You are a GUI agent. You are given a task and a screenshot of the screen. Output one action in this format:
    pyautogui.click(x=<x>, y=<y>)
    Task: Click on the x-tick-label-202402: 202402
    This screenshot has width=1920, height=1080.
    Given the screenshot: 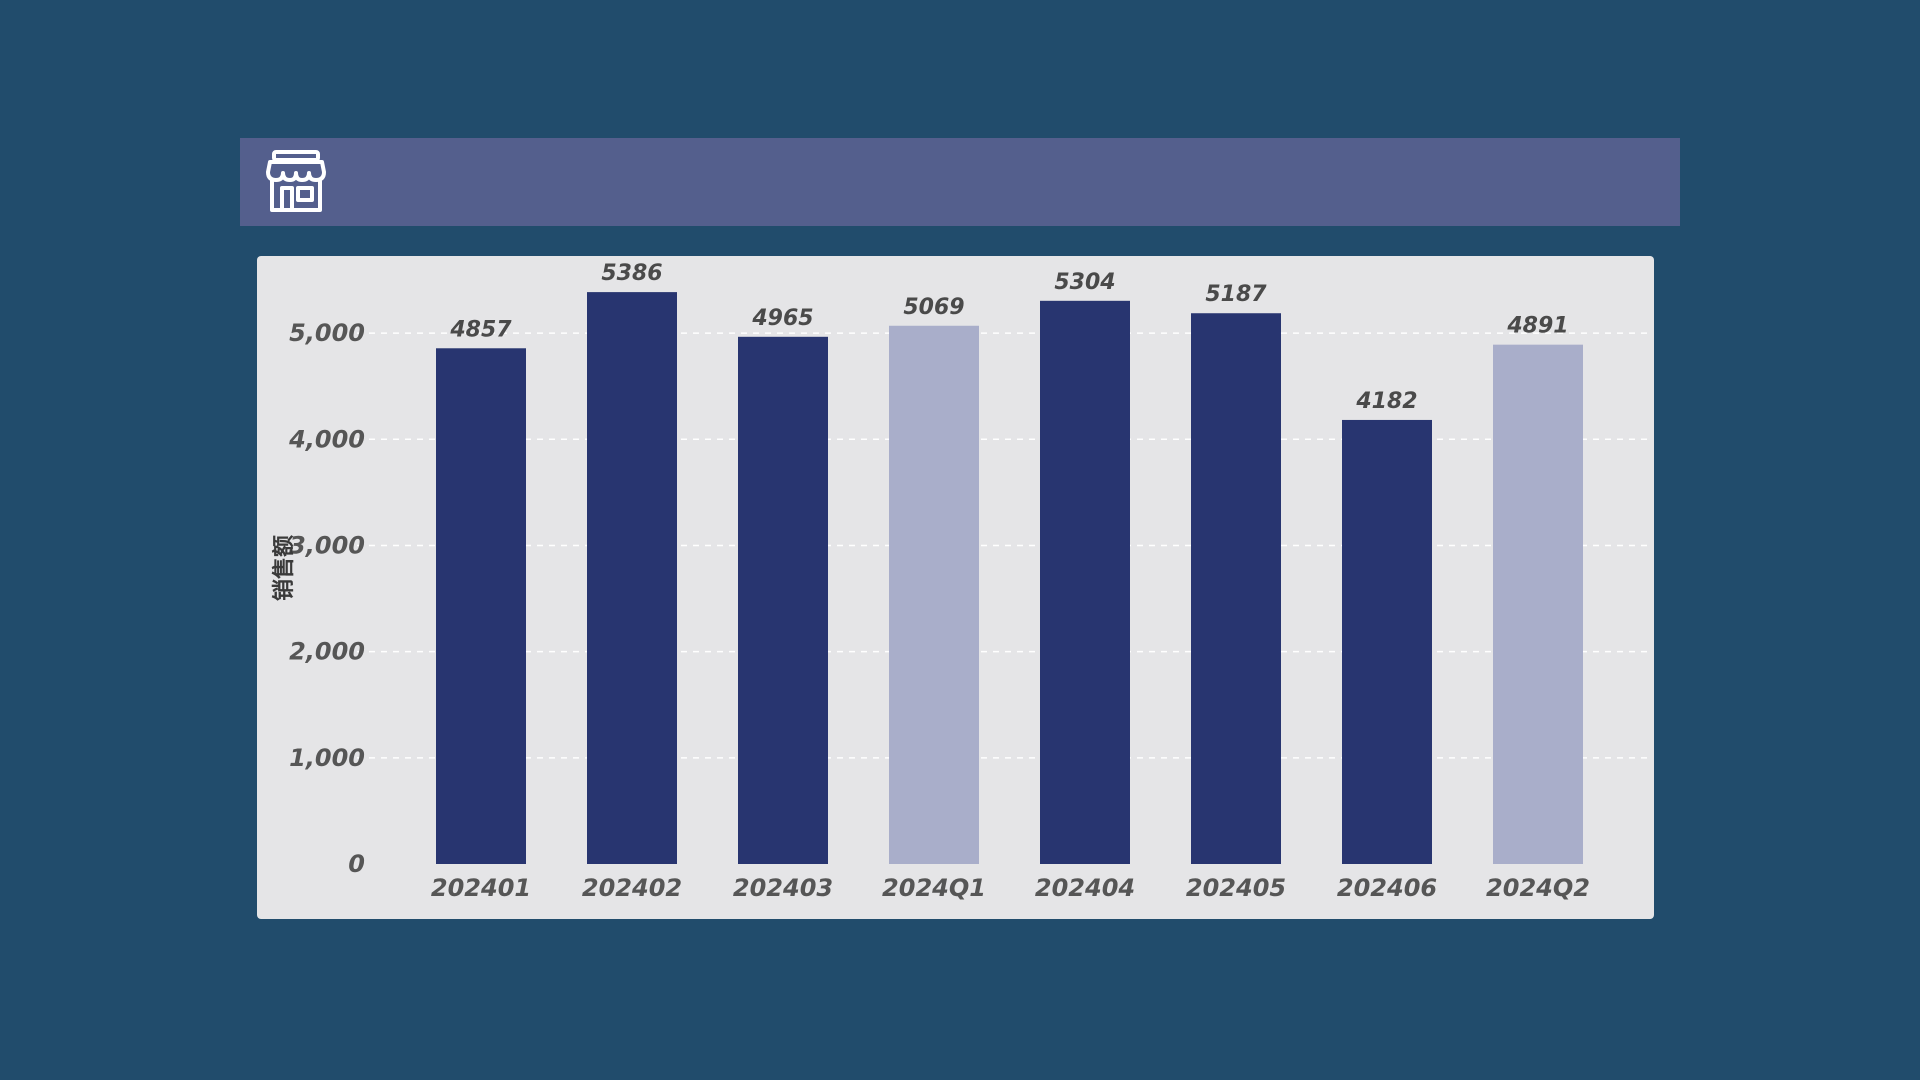 What is the action you would take?
    pyautogui.click(x=632, y=888)
    